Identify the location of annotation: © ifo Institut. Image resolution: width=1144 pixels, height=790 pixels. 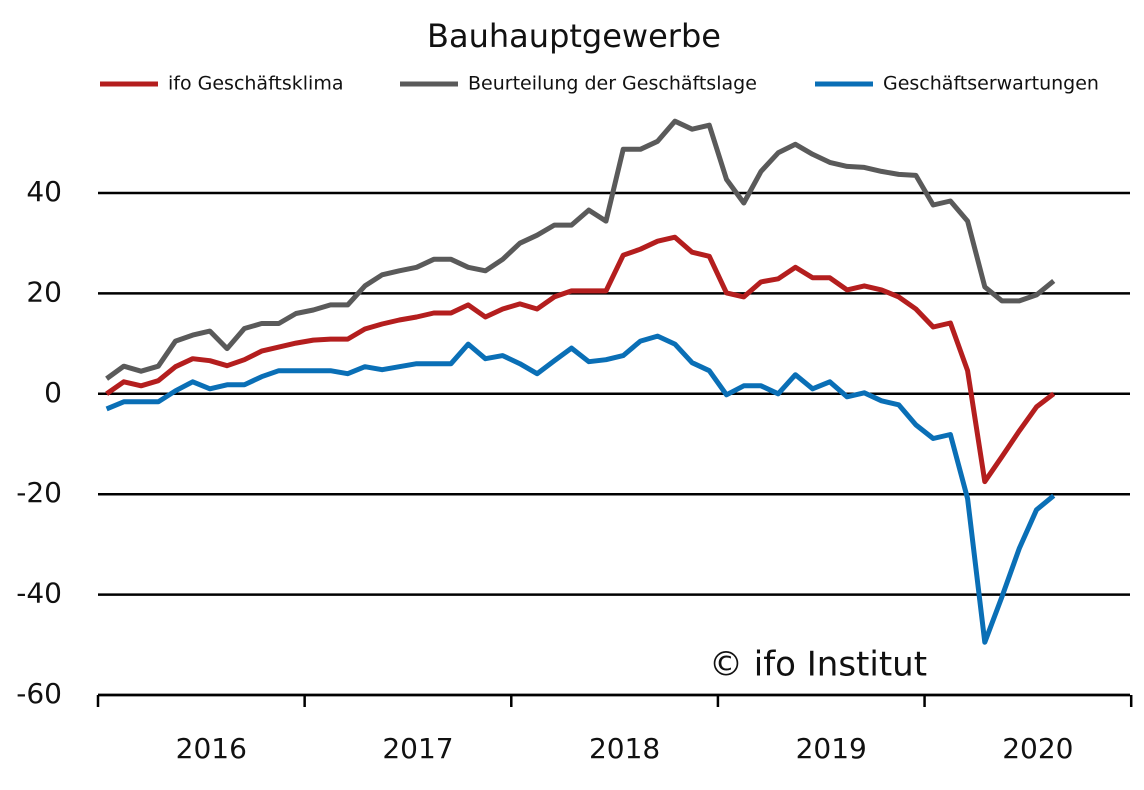
(818, 665).